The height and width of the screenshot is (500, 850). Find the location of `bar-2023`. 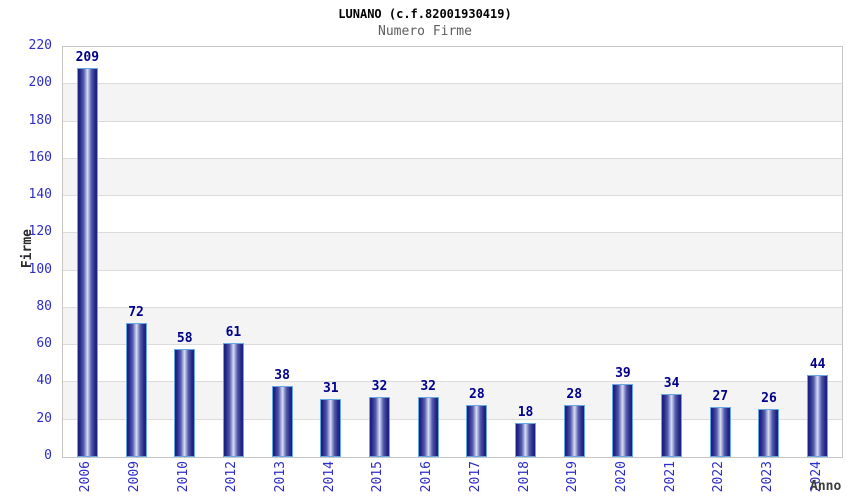

bar-2023 is located at coordinates (769, 432).